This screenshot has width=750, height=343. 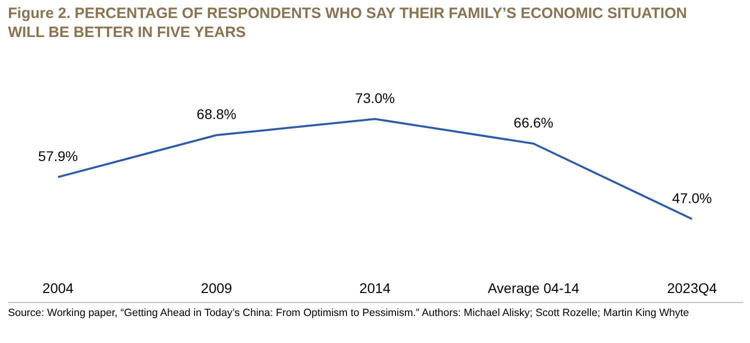 What do you see at coordinates (692, 288) in the screenshot?
I see `x-tick-label: 2023Q4` at bounding box center [692, 288].